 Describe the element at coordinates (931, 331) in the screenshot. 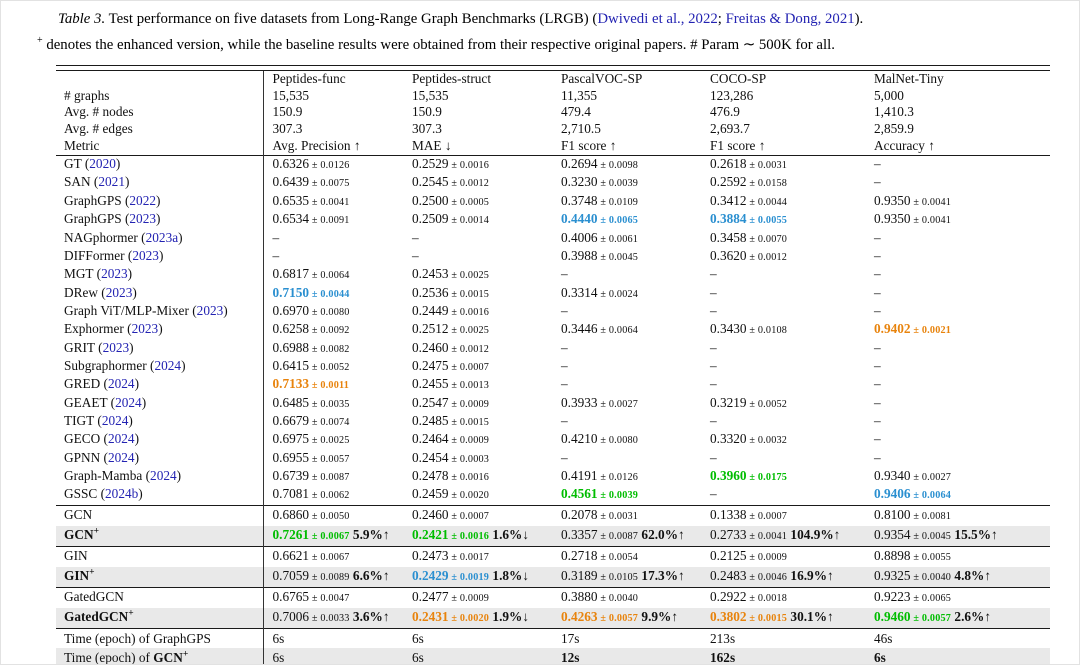

I see `std-deviation: ± 0.0021` at that location.